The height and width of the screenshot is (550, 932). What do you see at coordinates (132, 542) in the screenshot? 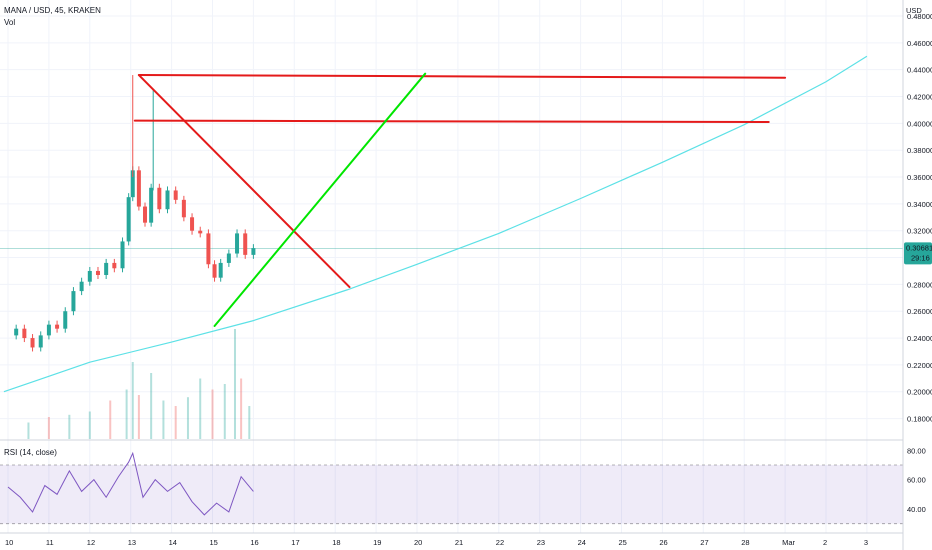
I see `time-tick-label: 13` at bounding box center [132, 542].